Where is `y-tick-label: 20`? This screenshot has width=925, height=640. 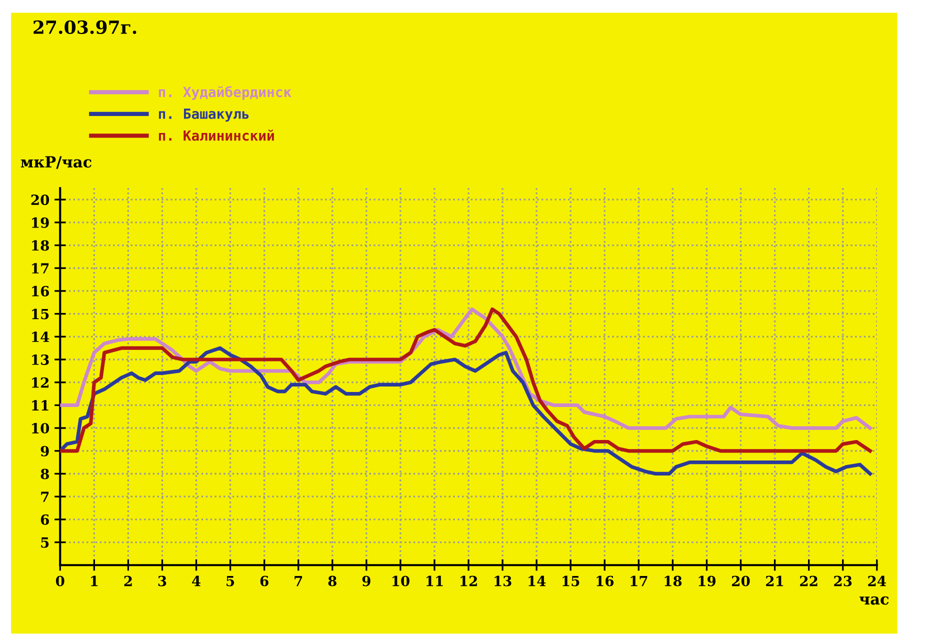
y-tick-label: 20 is located at coordinates (40, 200).